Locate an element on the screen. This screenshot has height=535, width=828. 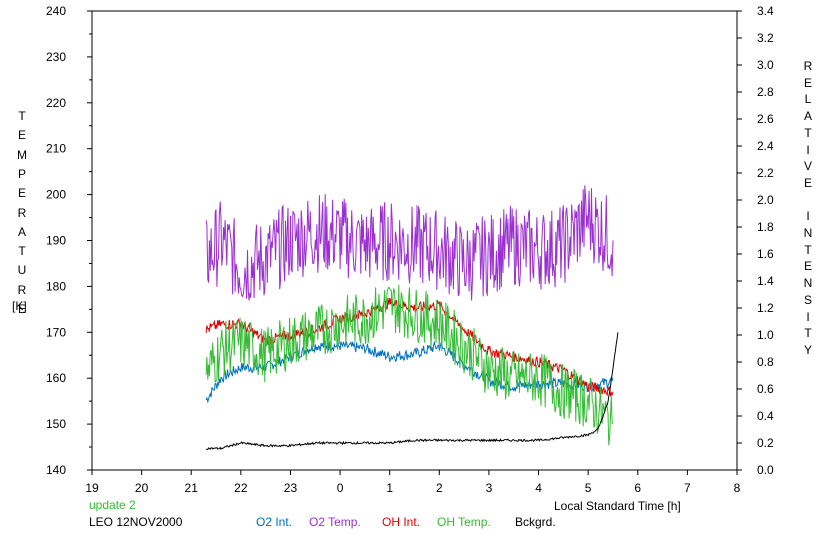
station-label: LEO 12NOV2000 is located at coordinates (136, 522).